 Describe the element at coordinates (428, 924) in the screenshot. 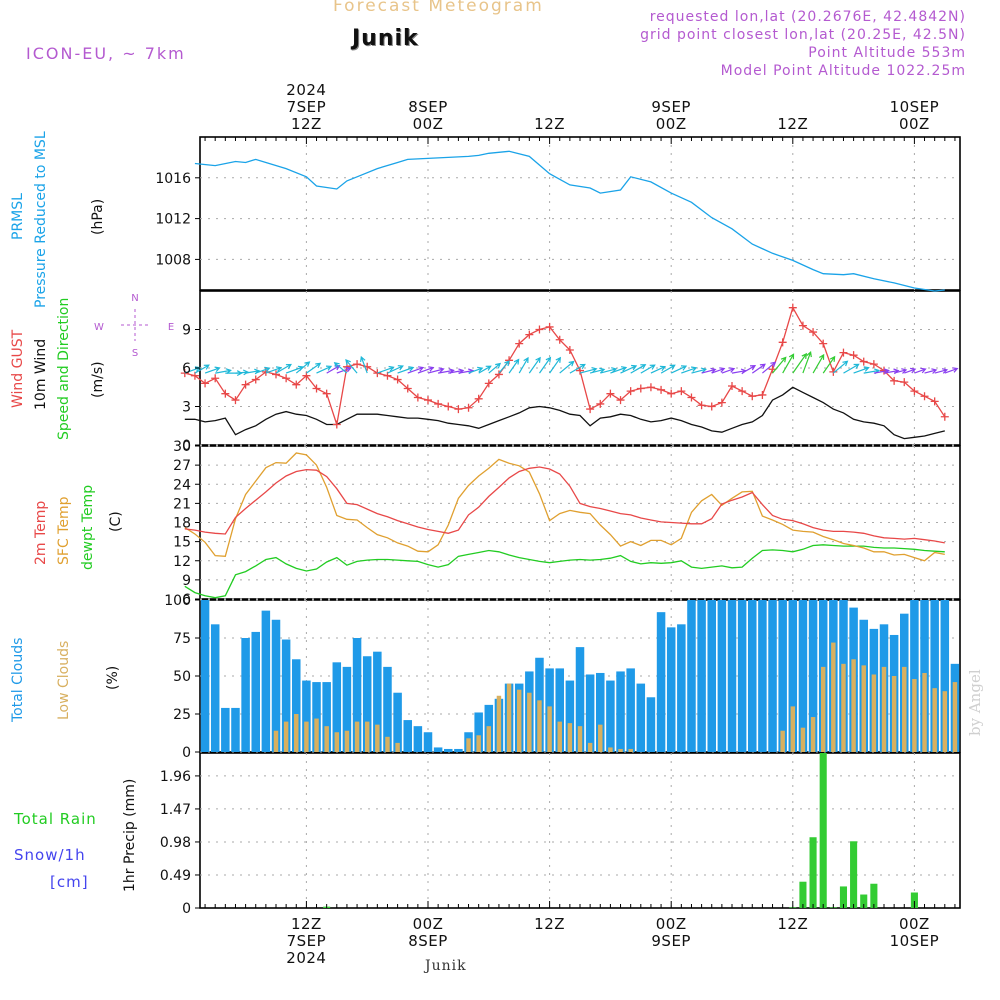

I see `time-label-bottom_ticks: 00Z` at that location.